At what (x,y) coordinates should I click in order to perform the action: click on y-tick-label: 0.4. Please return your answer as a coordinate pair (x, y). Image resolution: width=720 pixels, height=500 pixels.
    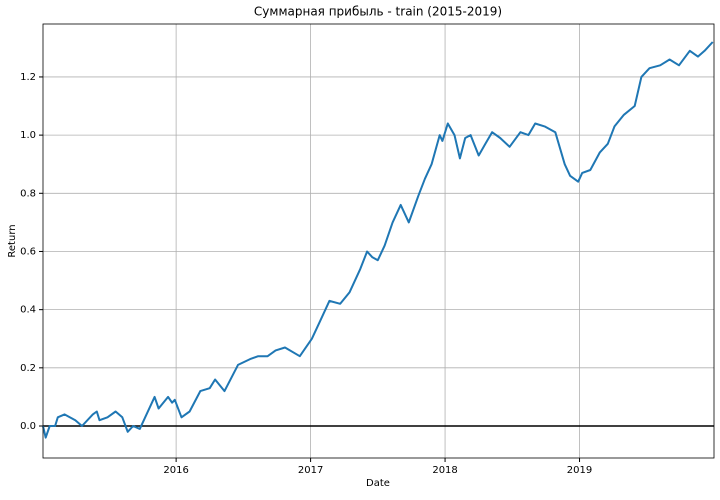
    Looking at the image, I should click on (28, 310).